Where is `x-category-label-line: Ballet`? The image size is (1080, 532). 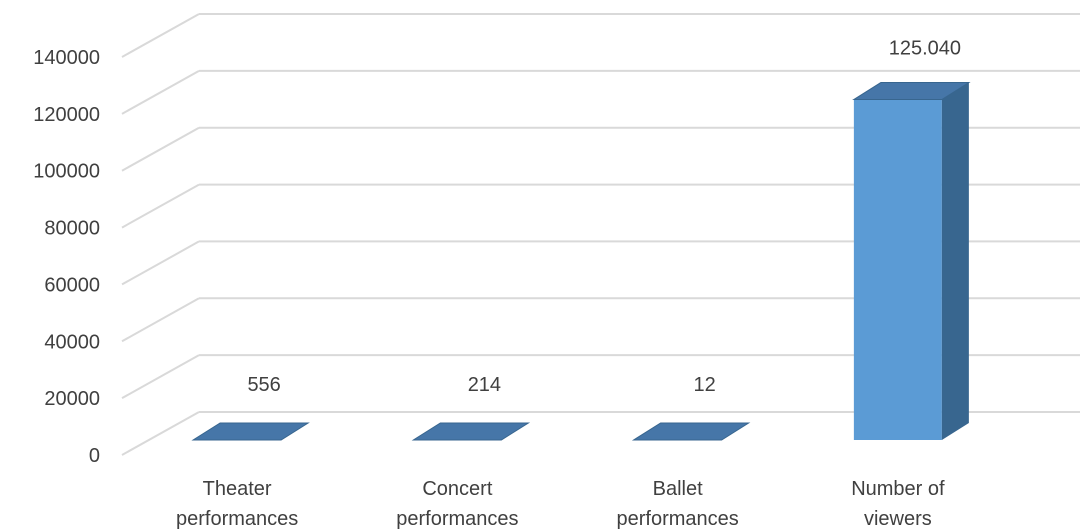
x-category-label-line: Ballet is located at coordinates (678, 489).